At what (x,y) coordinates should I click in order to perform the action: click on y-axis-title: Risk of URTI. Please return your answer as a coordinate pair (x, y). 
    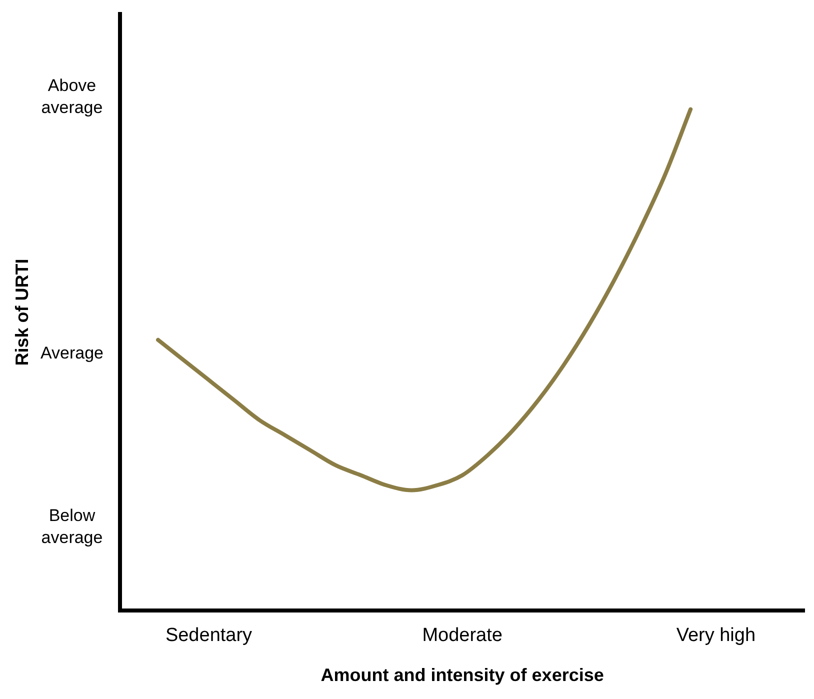
    Looking at the image, I should click on (22, 312).